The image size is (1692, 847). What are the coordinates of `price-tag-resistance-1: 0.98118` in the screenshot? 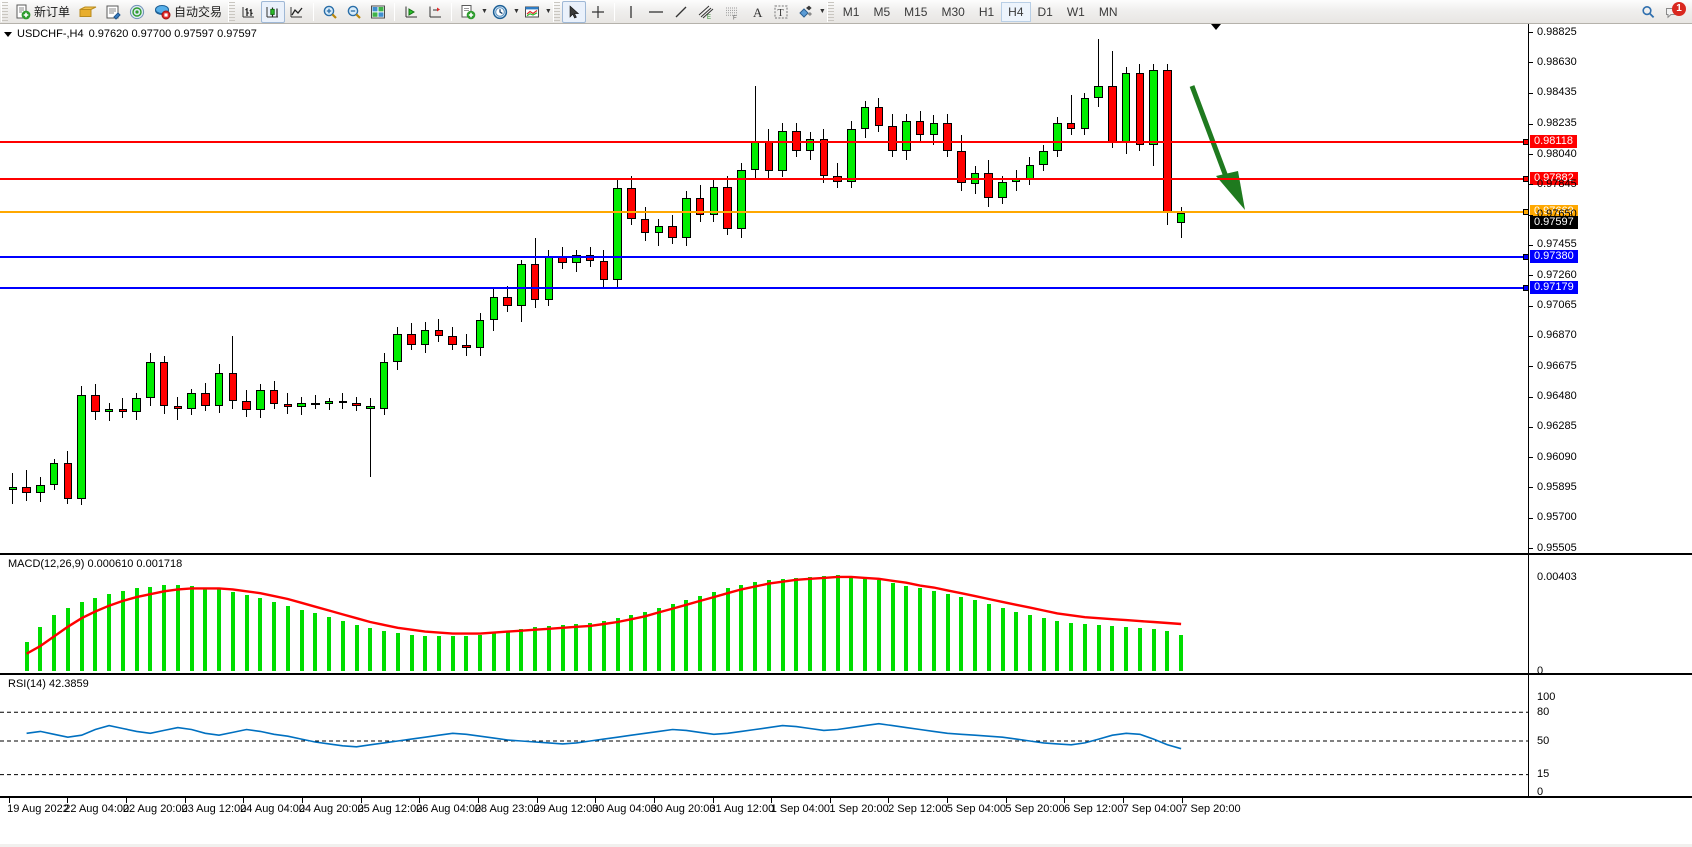 It's located at (1553, 142).